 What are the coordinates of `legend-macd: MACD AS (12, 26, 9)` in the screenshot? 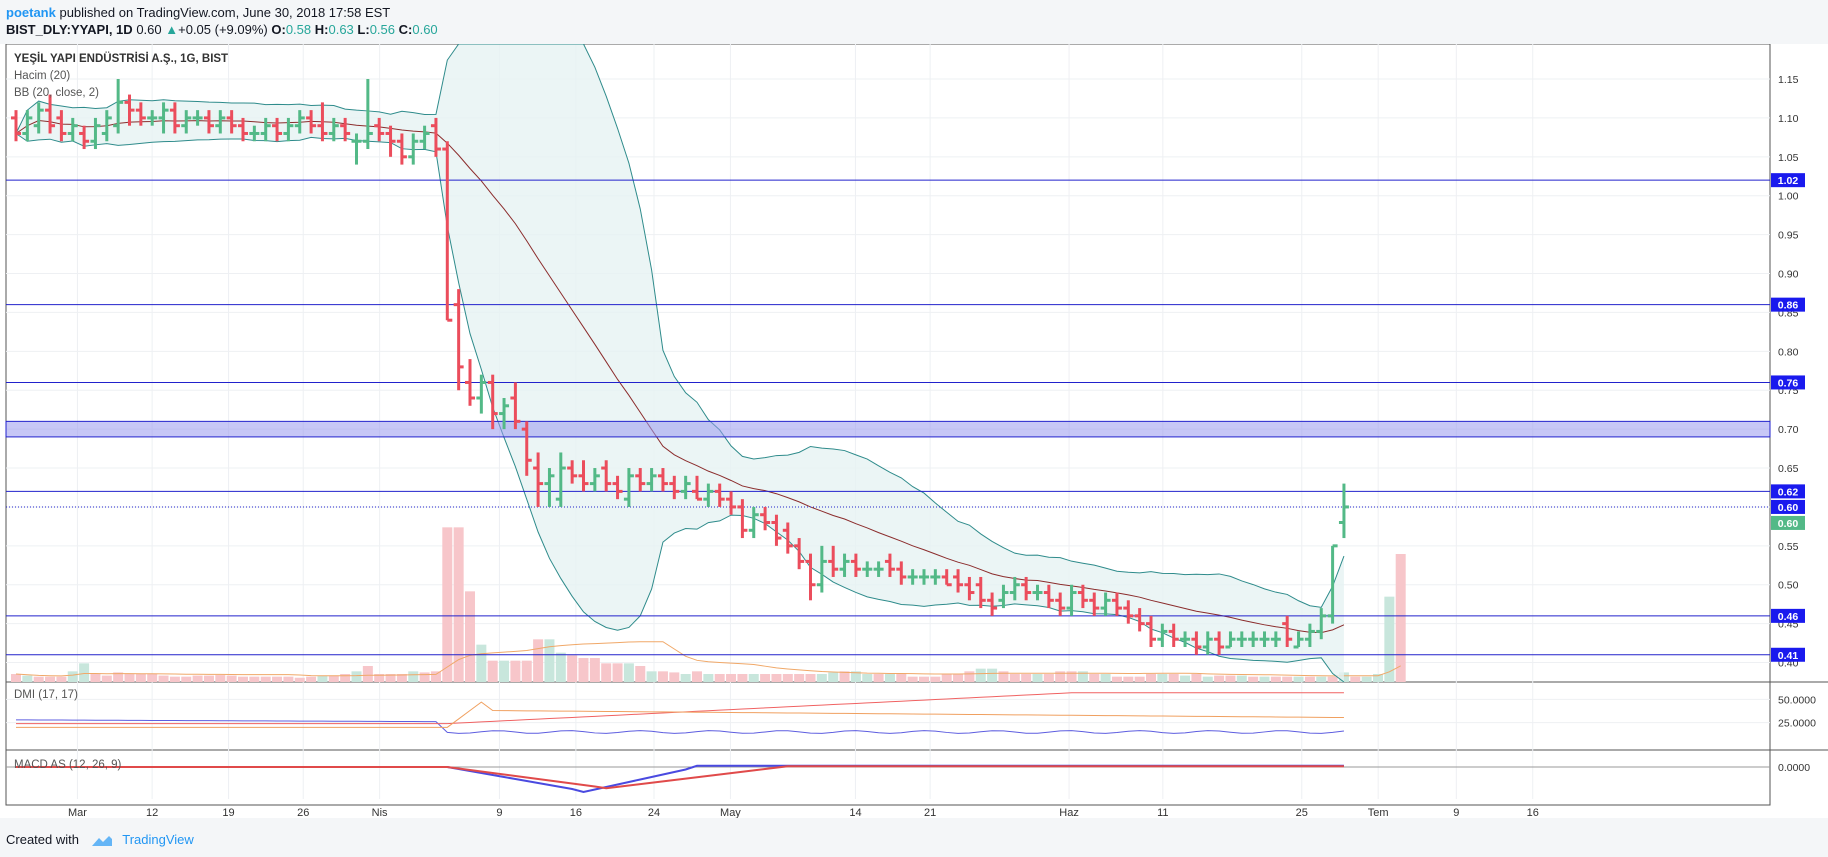 It's located at (68, 765).